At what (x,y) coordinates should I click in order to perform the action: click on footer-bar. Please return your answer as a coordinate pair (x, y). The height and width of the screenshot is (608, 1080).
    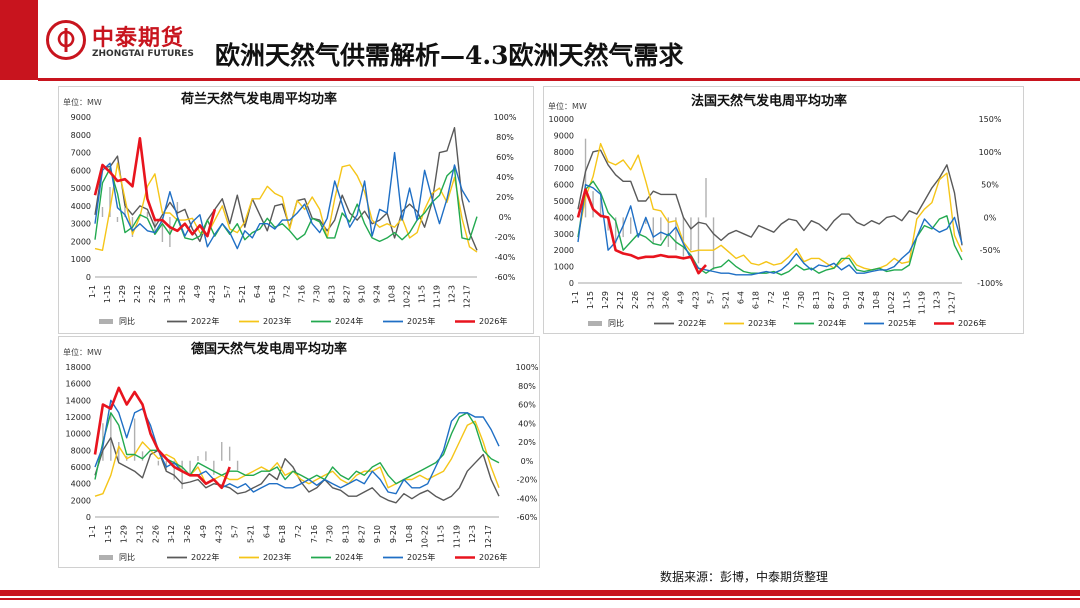
    Looking at the image, I should click on (540, 593).